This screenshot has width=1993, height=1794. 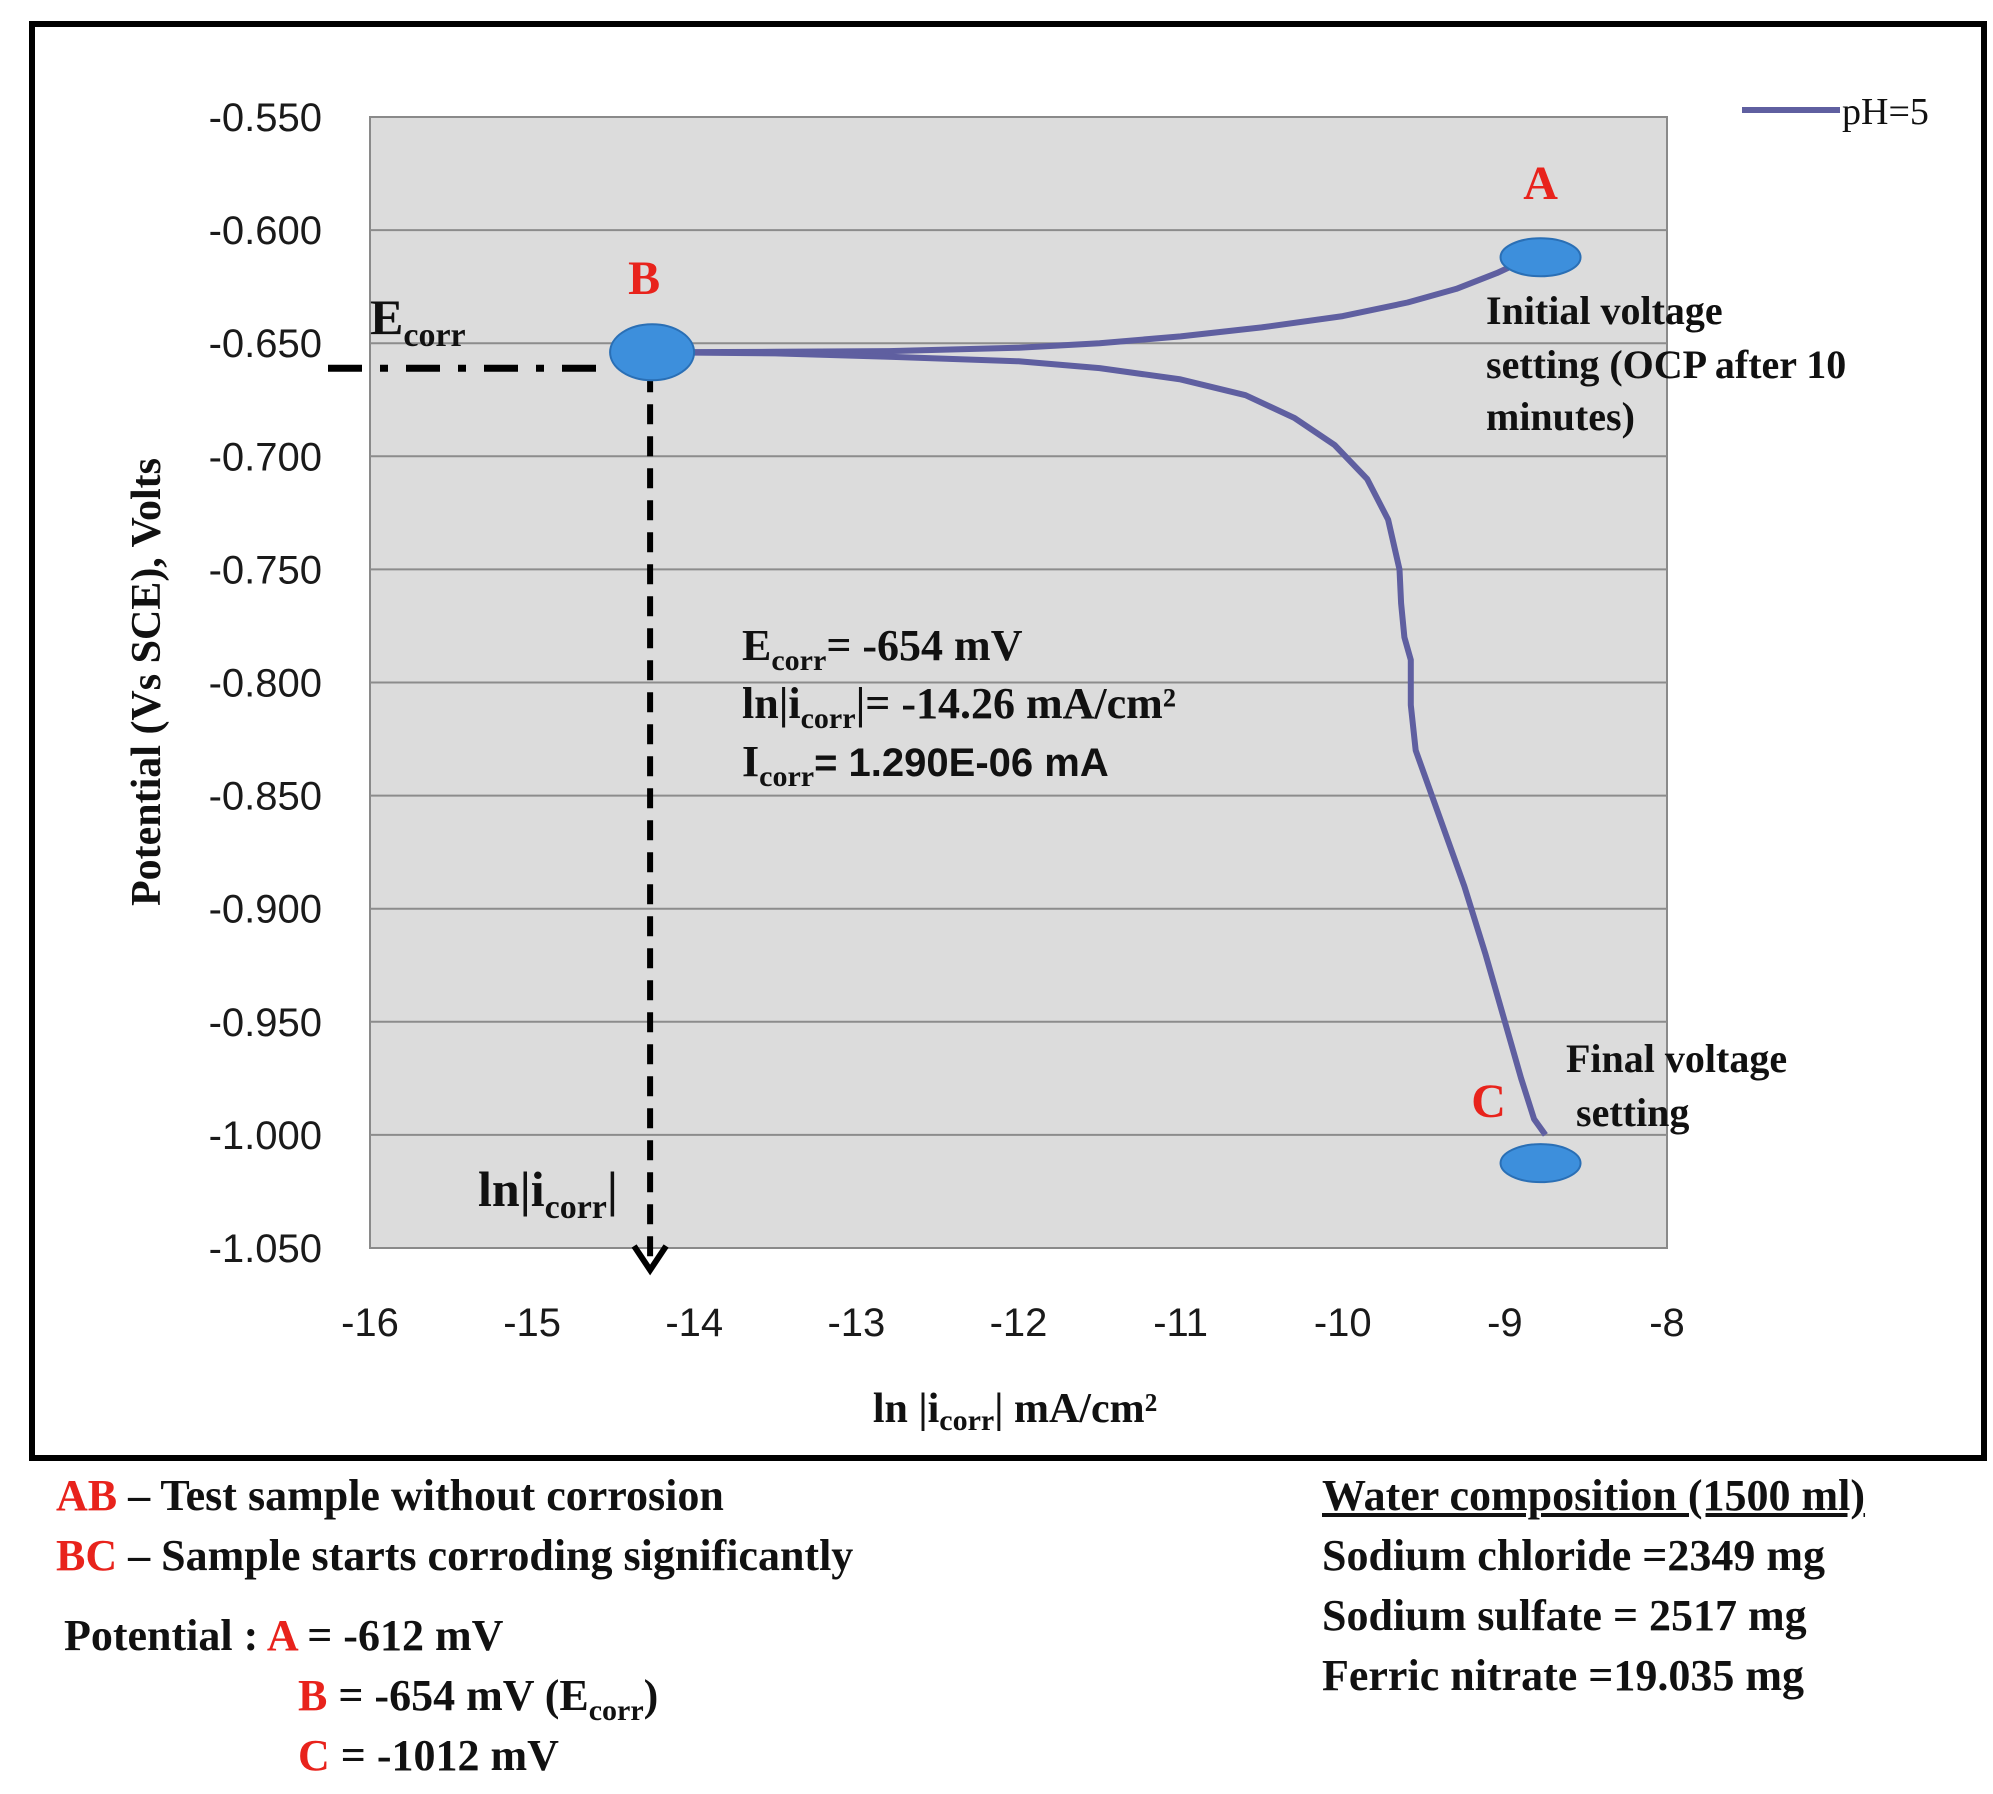 What do you see at coordinates (265, 797) in the screenshot?
I see `y-tick-label: -0.850` at bounding box center [265, 797].